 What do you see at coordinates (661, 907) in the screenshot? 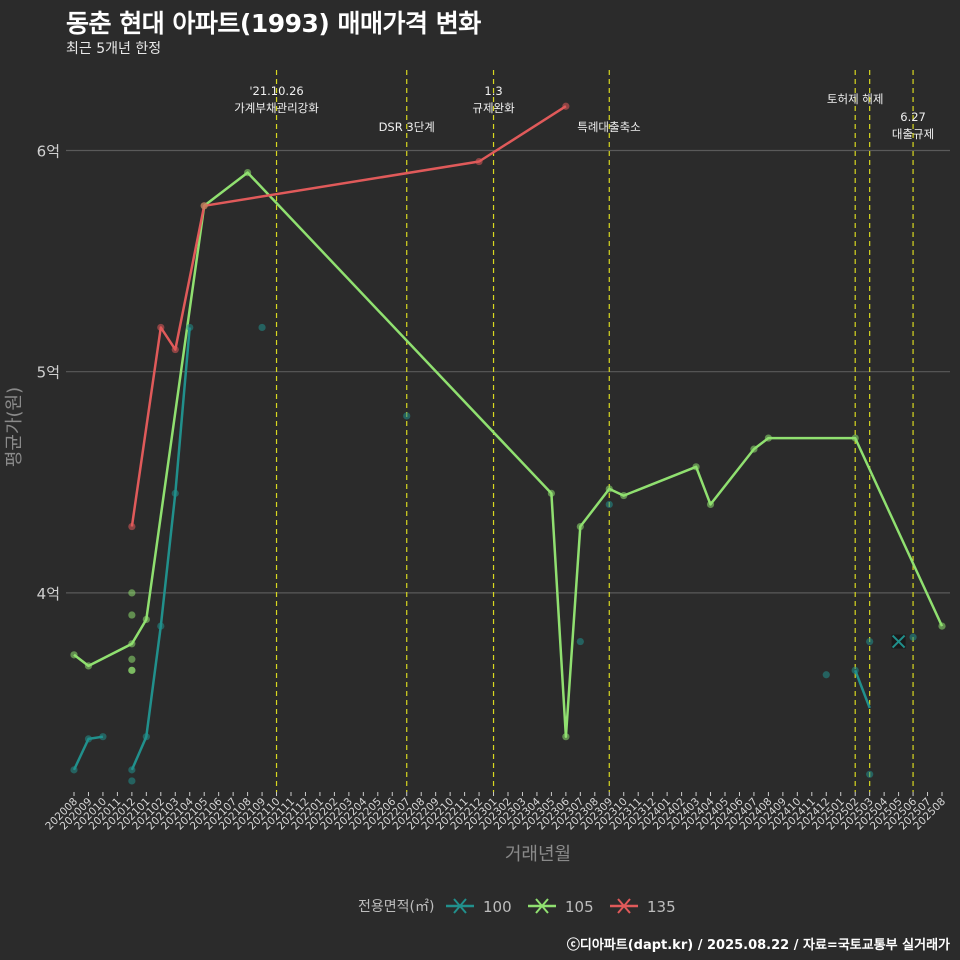
I see `legend-label-135: 135` at bounding box center [661, 907].